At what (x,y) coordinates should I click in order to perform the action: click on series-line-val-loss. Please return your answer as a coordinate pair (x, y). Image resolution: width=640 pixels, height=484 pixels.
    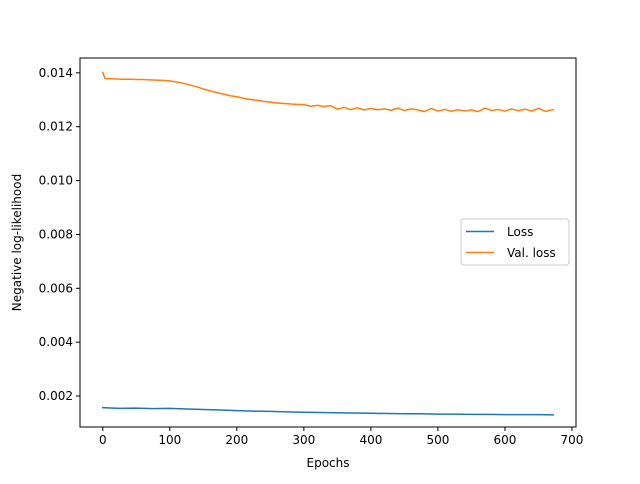
    Looking at the image, I should click on (328, 92).